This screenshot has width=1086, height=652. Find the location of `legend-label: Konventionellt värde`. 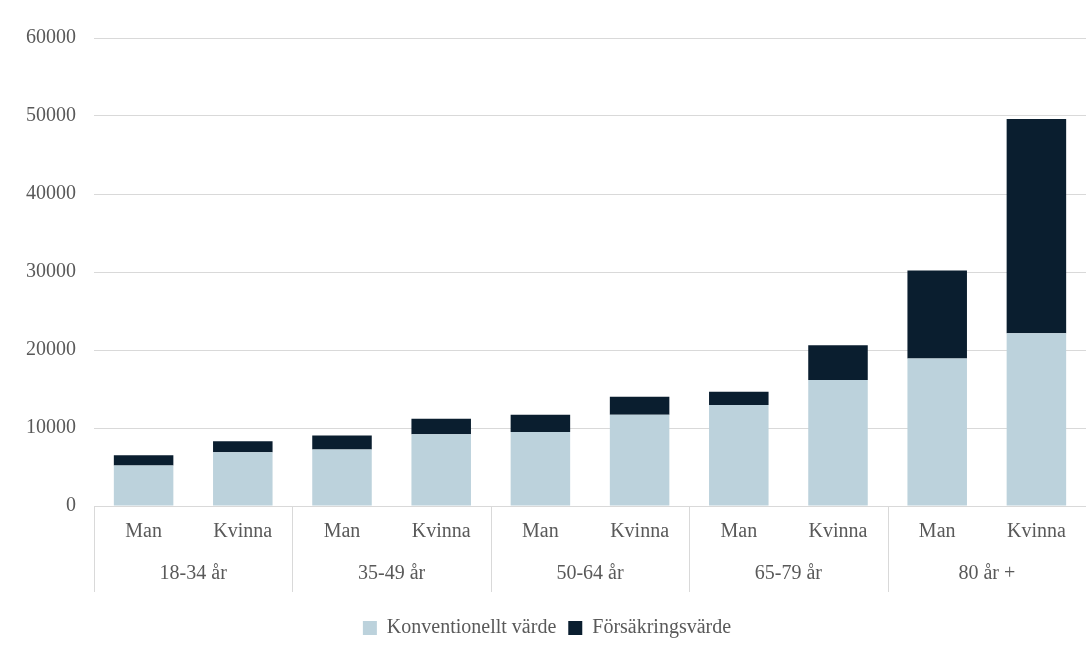

legend-label: Konventionellt värde is located at coordinates (471, 626).